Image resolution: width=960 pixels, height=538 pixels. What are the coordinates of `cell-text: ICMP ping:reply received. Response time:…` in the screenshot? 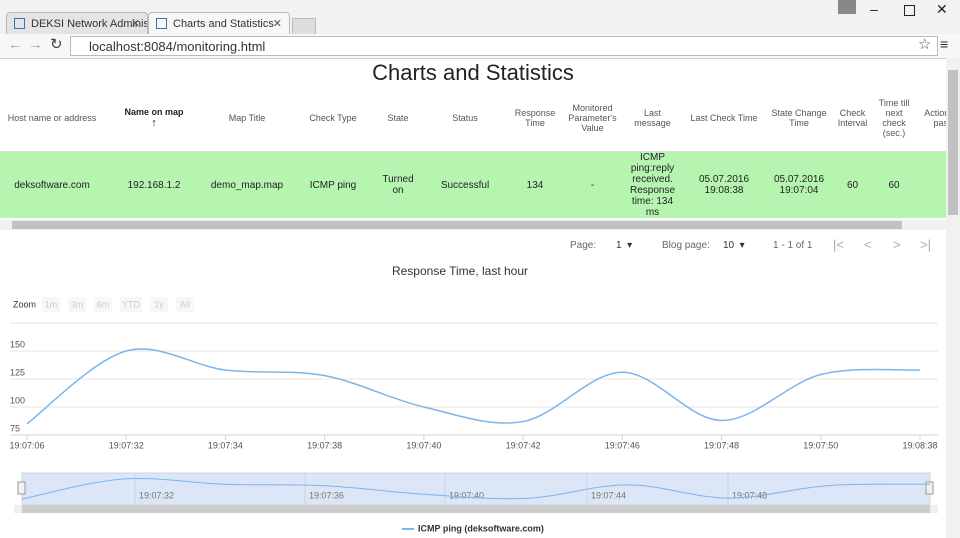 It's located at (652, 185).